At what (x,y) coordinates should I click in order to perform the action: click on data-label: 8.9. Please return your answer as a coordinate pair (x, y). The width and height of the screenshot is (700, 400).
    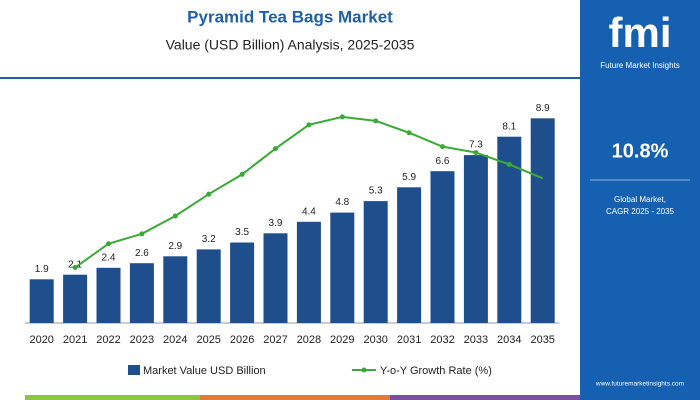
    Looking at the image, I should click on (543, 108).